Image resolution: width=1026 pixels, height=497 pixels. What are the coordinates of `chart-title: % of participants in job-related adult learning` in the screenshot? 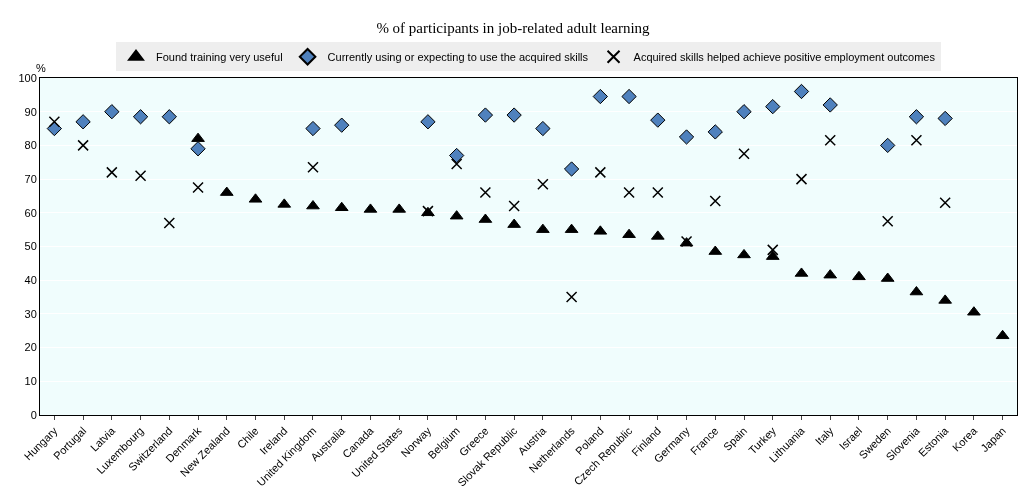 It's located at (513, 27).